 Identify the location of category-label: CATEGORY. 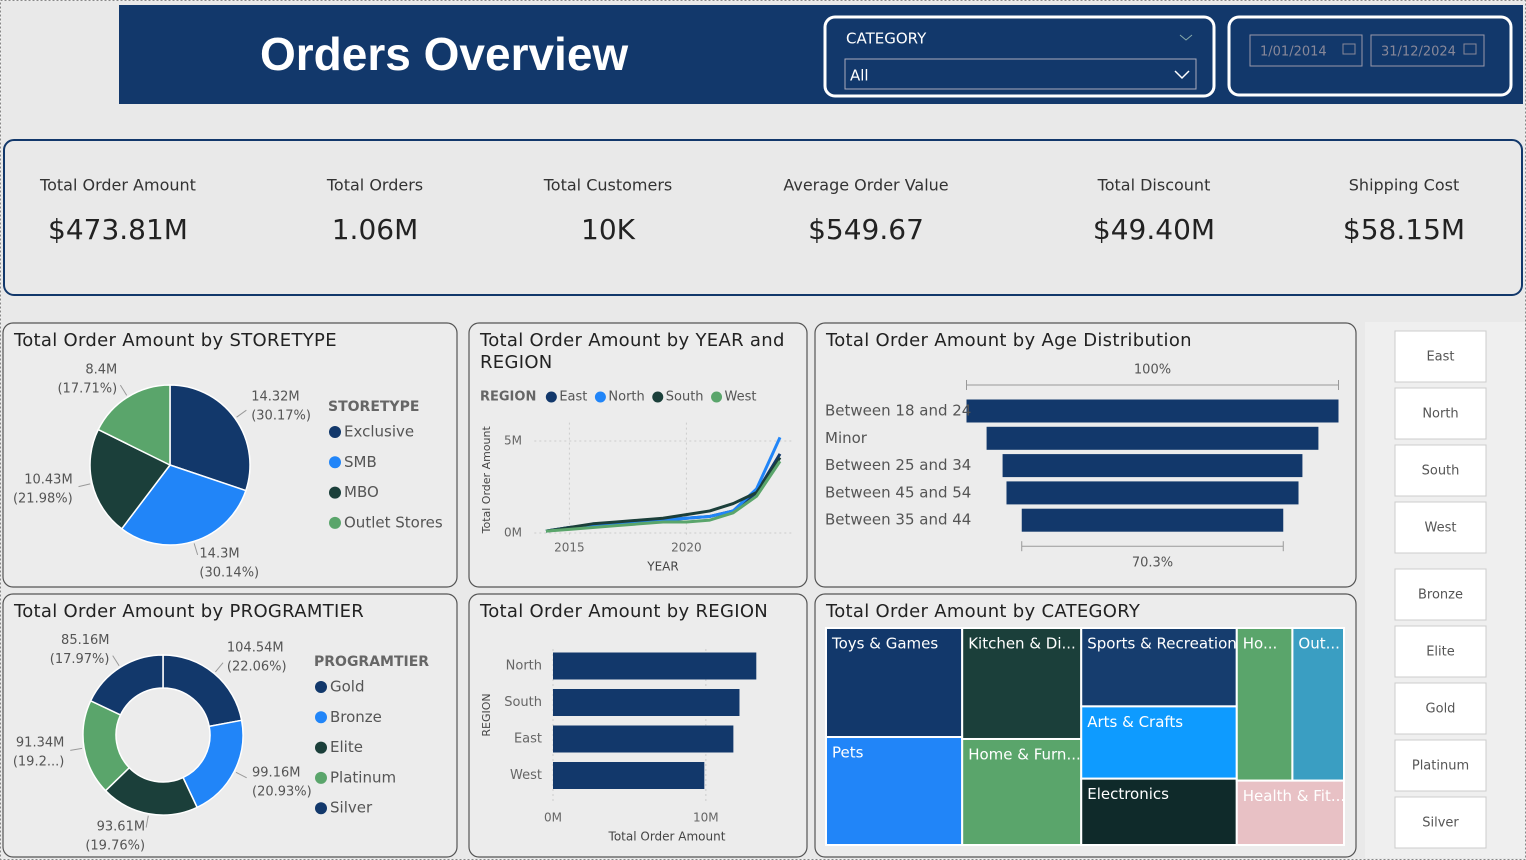
(886, 39).